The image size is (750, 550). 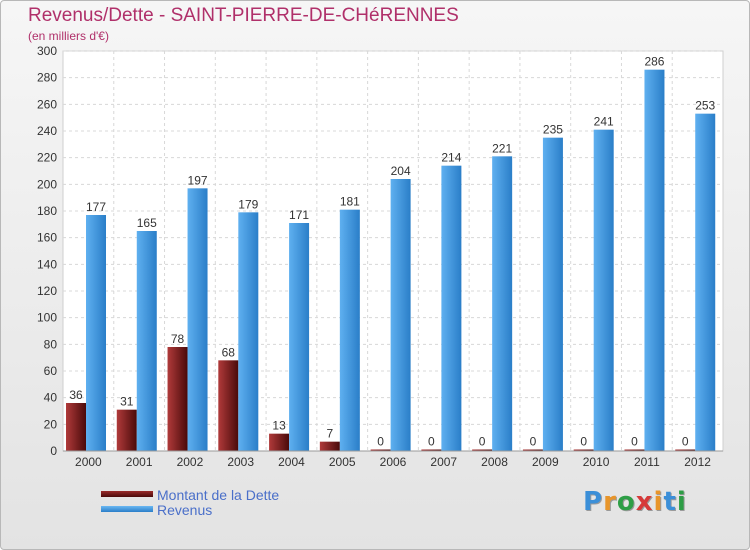 I want to click on revenue-bar-value-label: 197, so click(x=198, y=180).